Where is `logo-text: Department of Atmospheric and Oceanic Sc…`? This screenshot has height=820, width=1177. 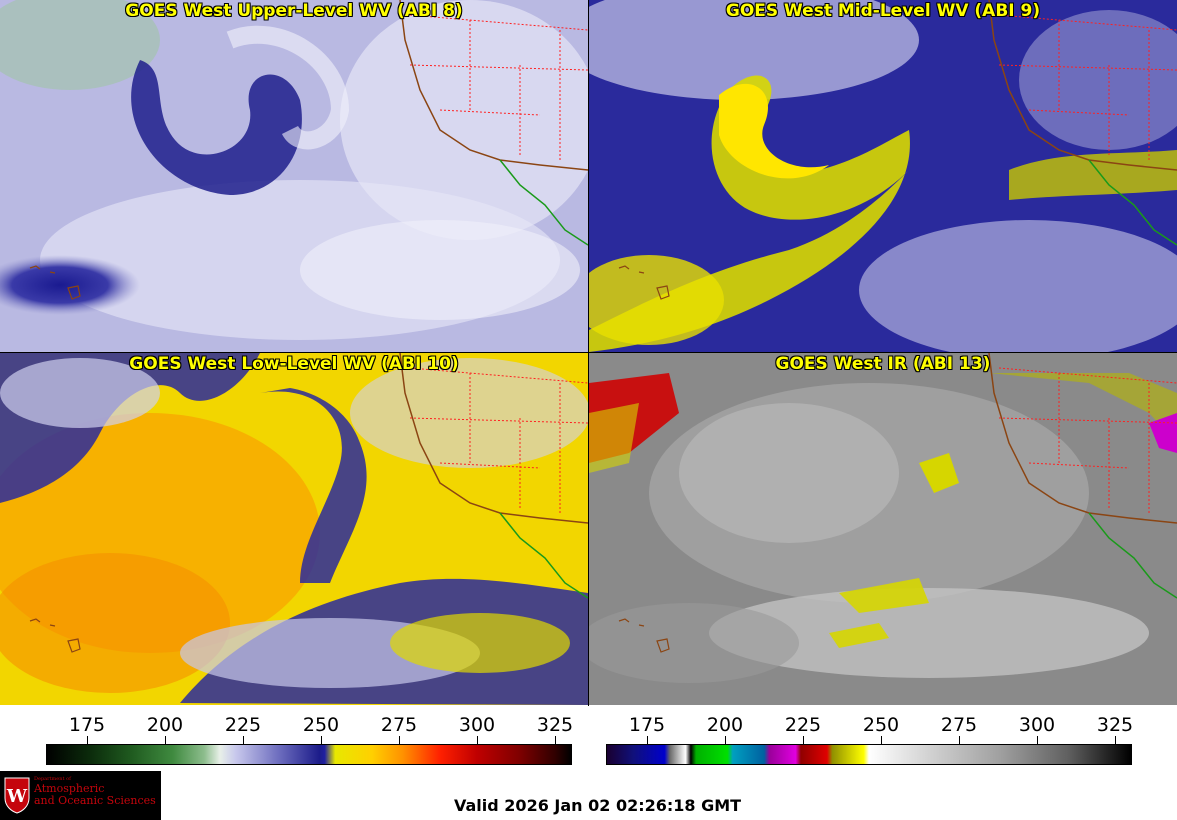 logo-text: Department of Atmospheric and Oceanic Sc… is located at coordinates (95, 791).